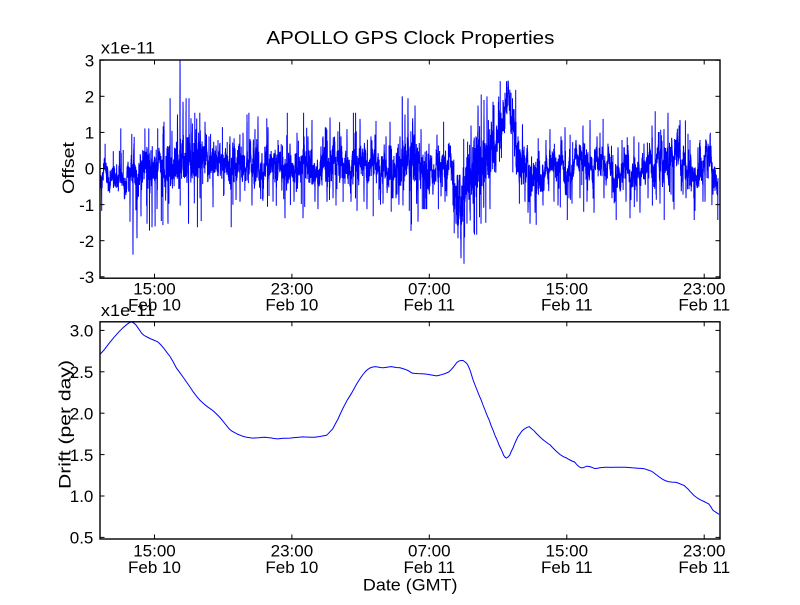 This screenshot has height=605, width=800. I want to click on svg-text: 0, so click(89, 169).